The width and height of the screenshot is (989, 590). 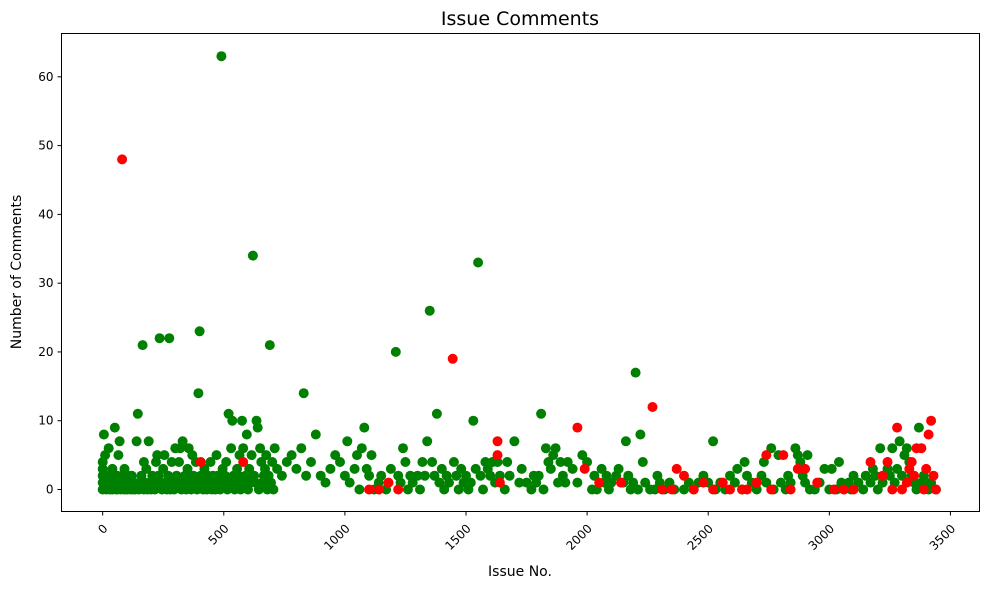 I want to click on chart-title: Issue Comments, so click(x=520, y=19).